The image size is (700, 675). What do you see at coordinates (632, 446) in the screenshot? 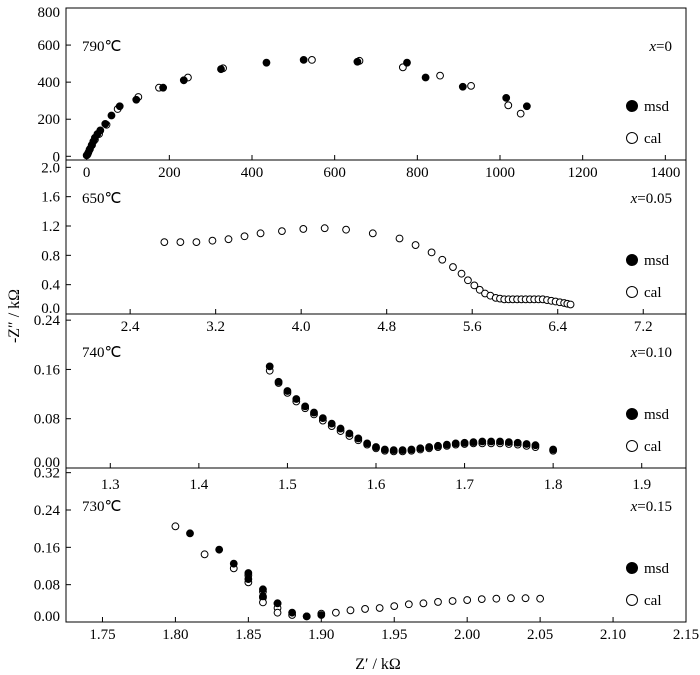
I see `panel-3-legend-cal-marker` at bounding box center [632, 446].